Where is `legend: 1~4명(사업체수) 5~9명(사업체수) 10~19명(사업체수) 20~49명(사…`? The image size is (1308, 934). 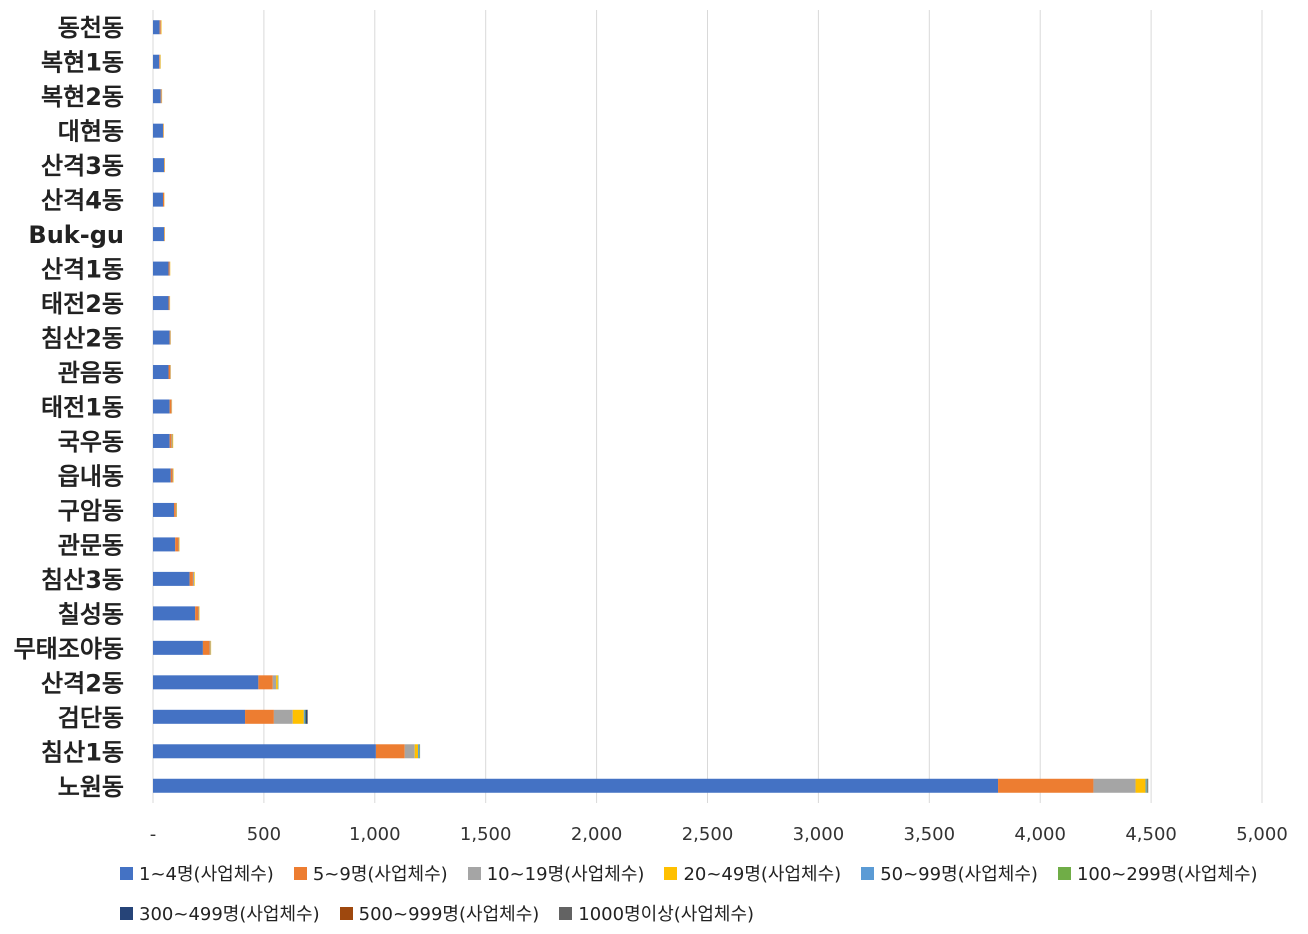
legend: 1~4명(사업체수) 5~9명(사업체수) 10~19명(사업체수) 20~49명(사… is located at coordinates (710, 893).